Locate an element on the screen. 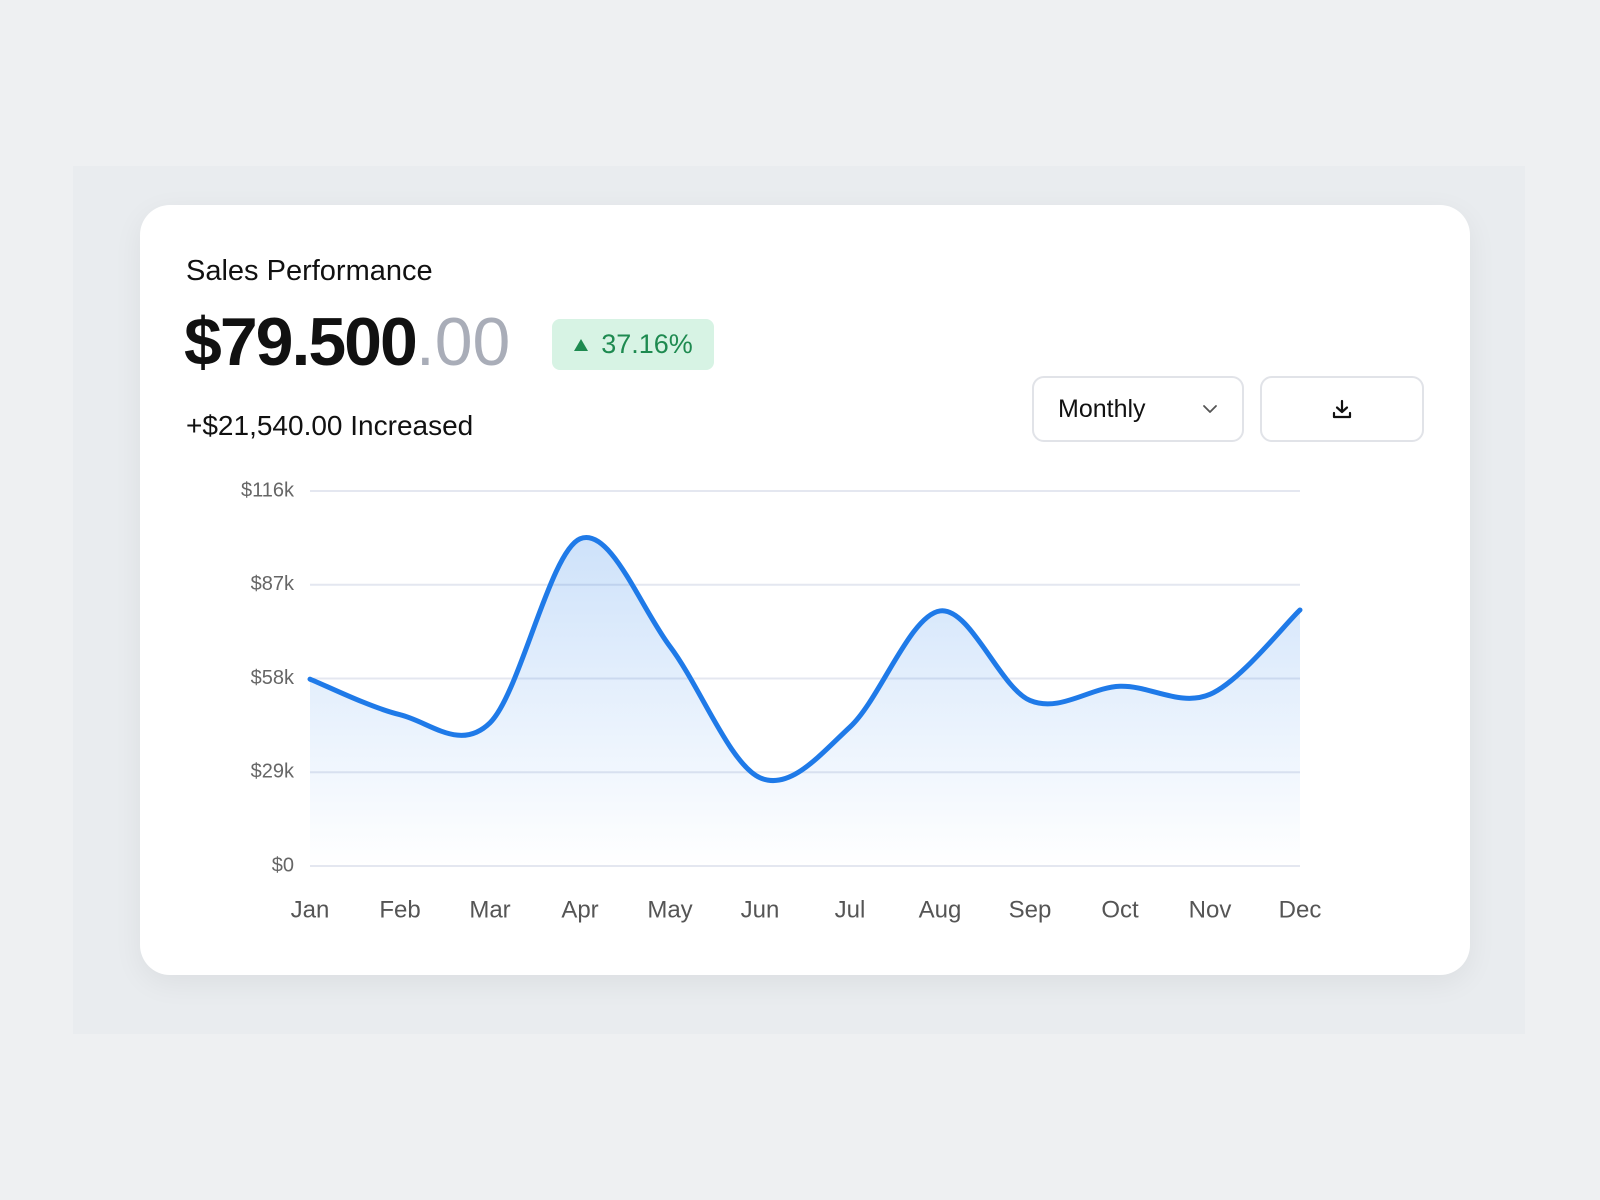 Image resolution: width=1600 pixels, height=1200 pixels. change-badge: 37.16% is located at coordinates (633, 344).